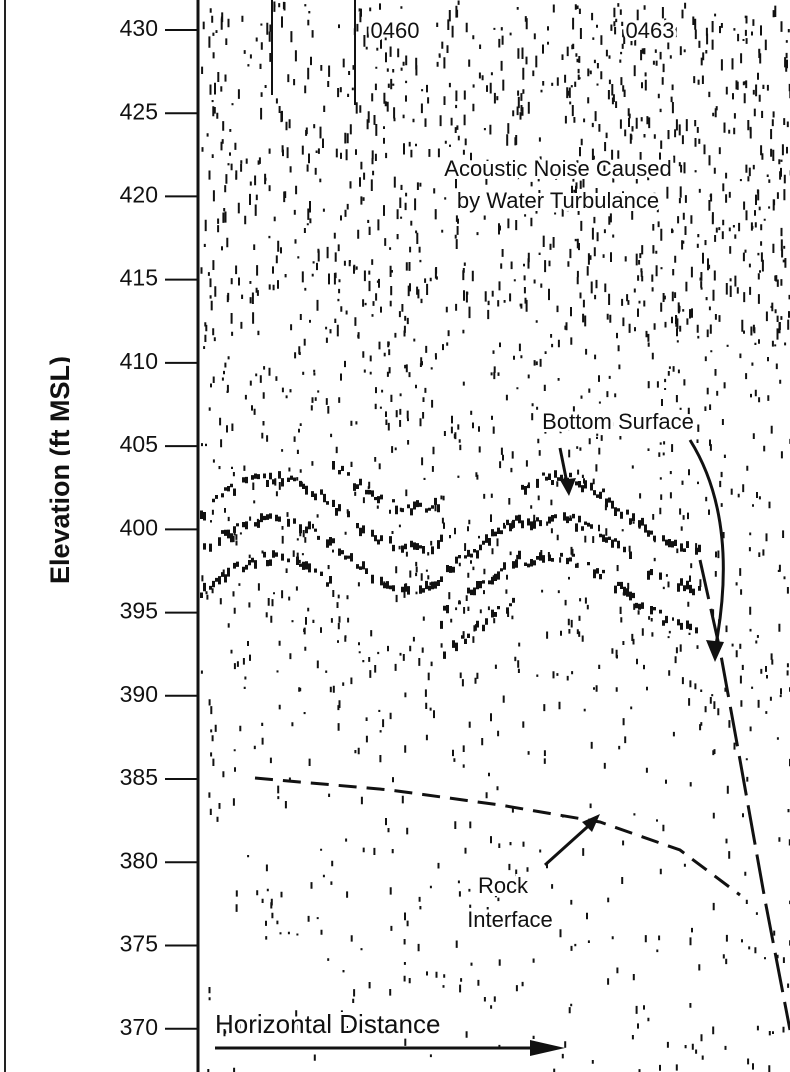  What do you see at coordinates (706, 545) in the screenshot?
I see `bottom-arrow` at bounding box center [706, 545].